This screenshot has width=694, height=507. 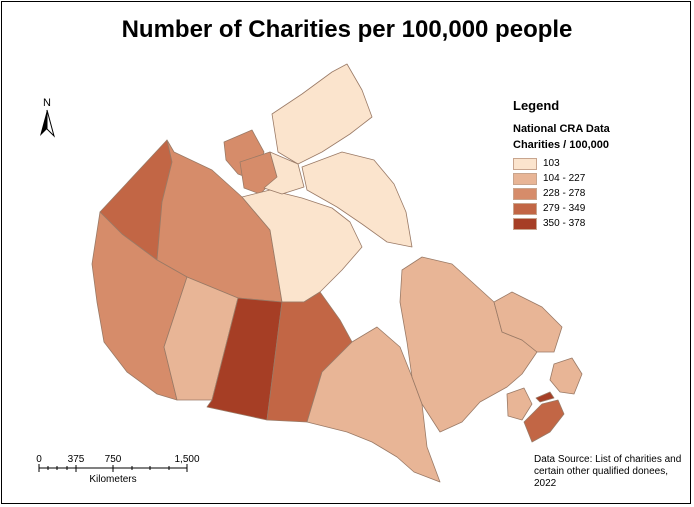 I want to click on scale-bar: 0 375 750 1,500 Kilometers, so click(x=118, y=469).